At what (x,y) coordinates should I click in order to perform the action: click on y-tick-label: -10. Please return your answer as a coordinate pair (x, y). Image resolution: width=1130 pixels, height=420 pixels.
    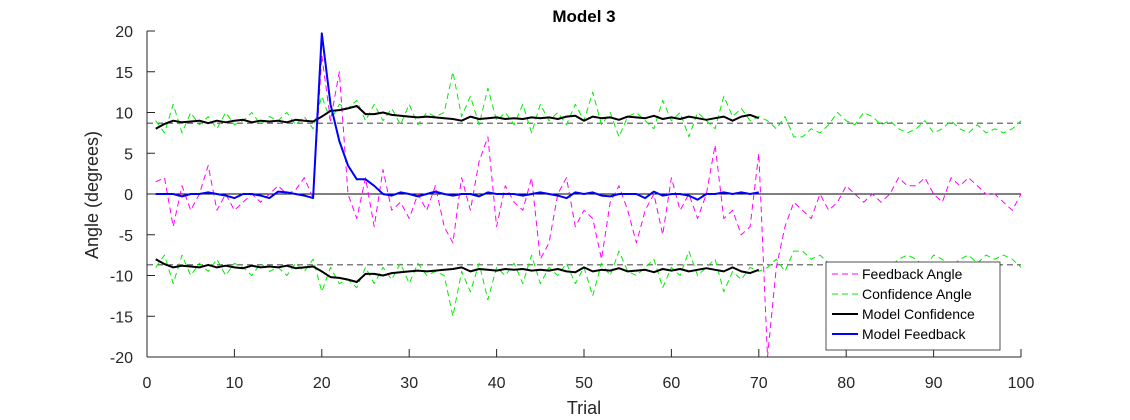
    Looking at the image, I should click on (121, 277).